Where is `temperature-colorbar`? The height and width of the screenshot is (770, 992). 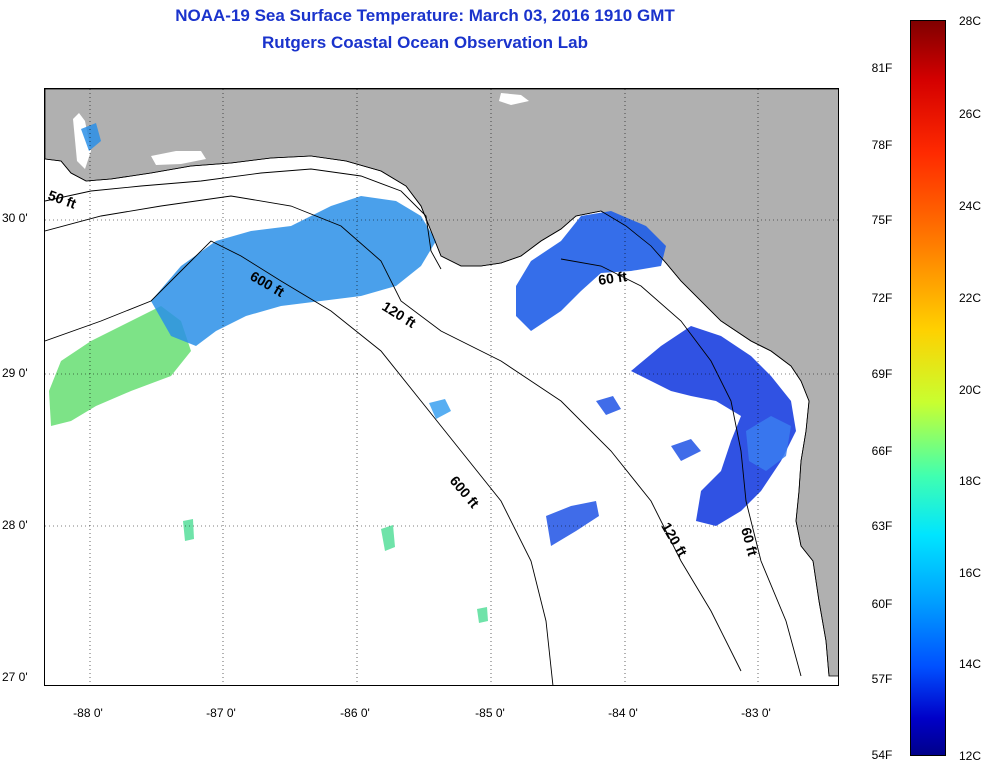
temperature-colorbar is located at coordinates (928, 388).